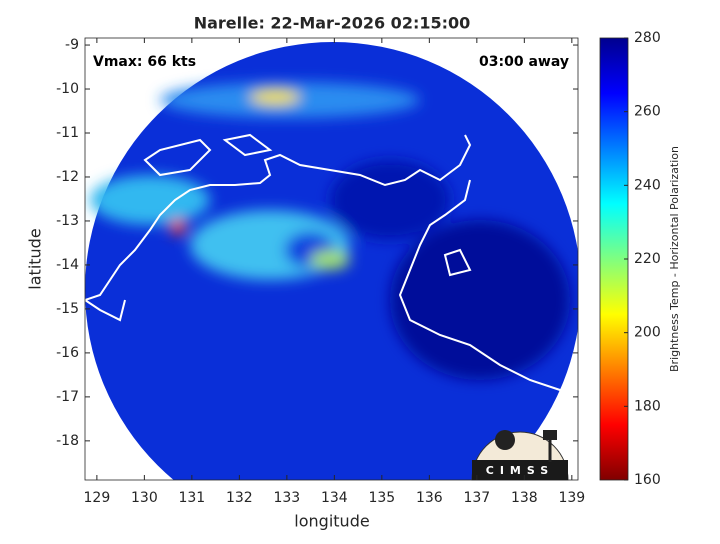 The image size is (720, 544). Describe the element at coordinates (520, 455) in the screenshot. I see `logo: CIMSS` at that location.